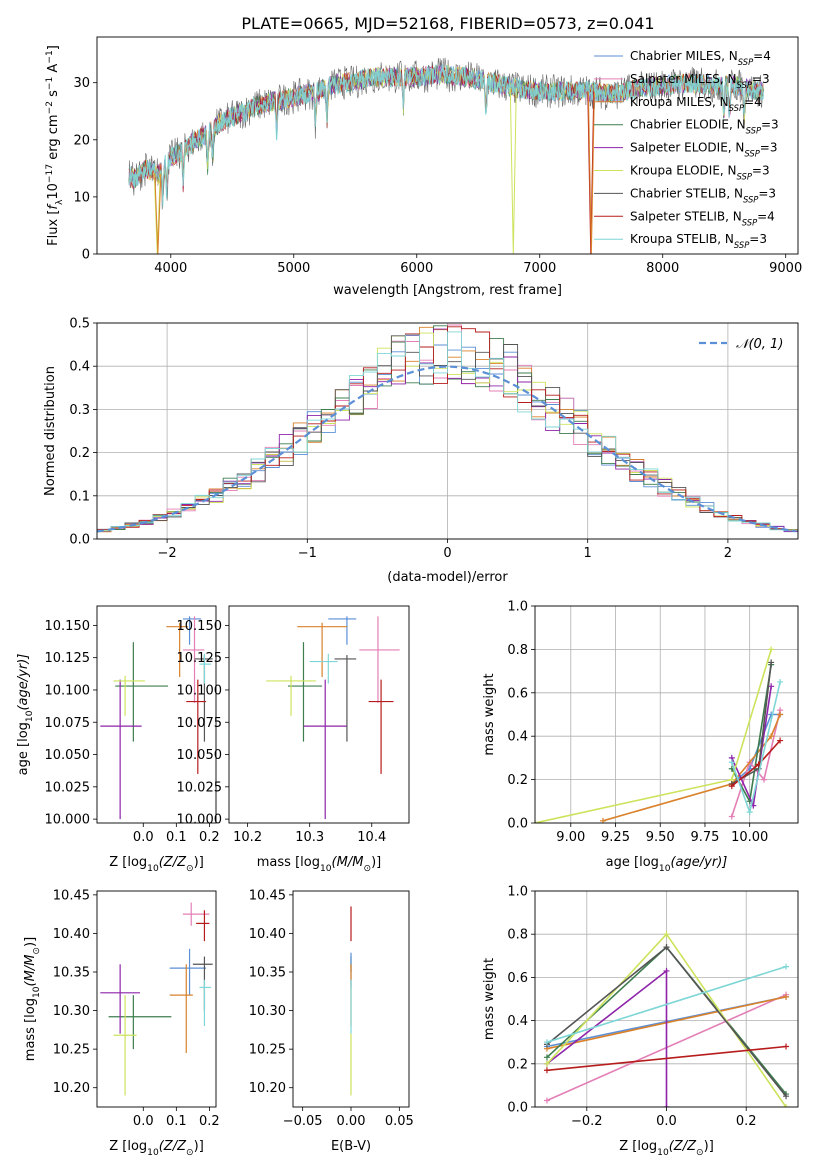 The height and width of the screenshot is (1170, 819). Describe the element at coordinates (684, 56) in the screenshot. I see `legend-text: Chabrier MILES, N` at that location.